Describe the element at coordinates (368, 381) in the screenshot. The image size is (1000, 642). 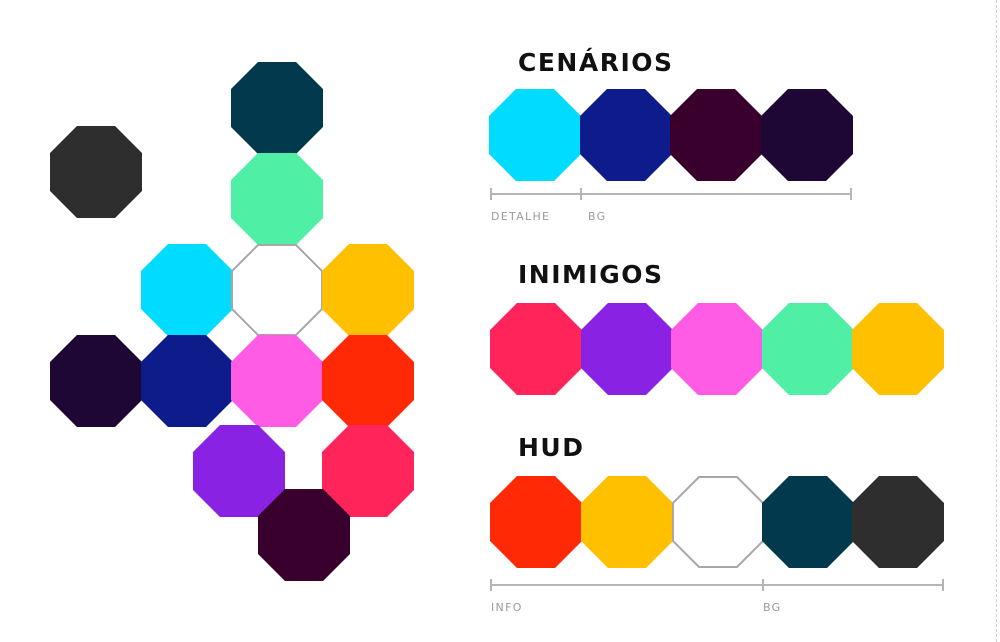
I see `cluster-swatch-red-orange` at that location.